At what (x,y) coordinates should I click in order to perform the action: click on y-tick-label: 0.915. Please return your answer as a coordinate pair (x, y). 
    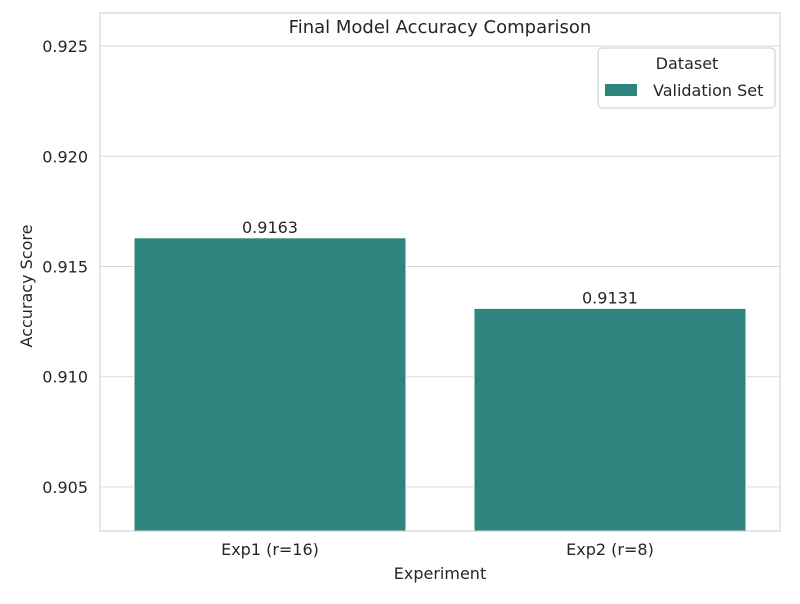
    Looking at the image, I should click on (65, 266).